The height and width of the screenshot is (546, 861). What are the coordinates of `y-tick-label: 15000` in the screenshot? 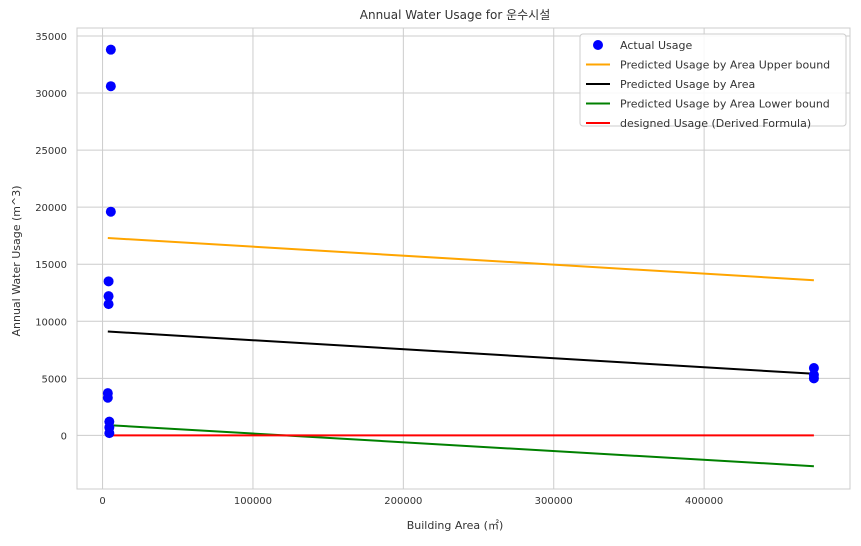 It's located at (51, 265).